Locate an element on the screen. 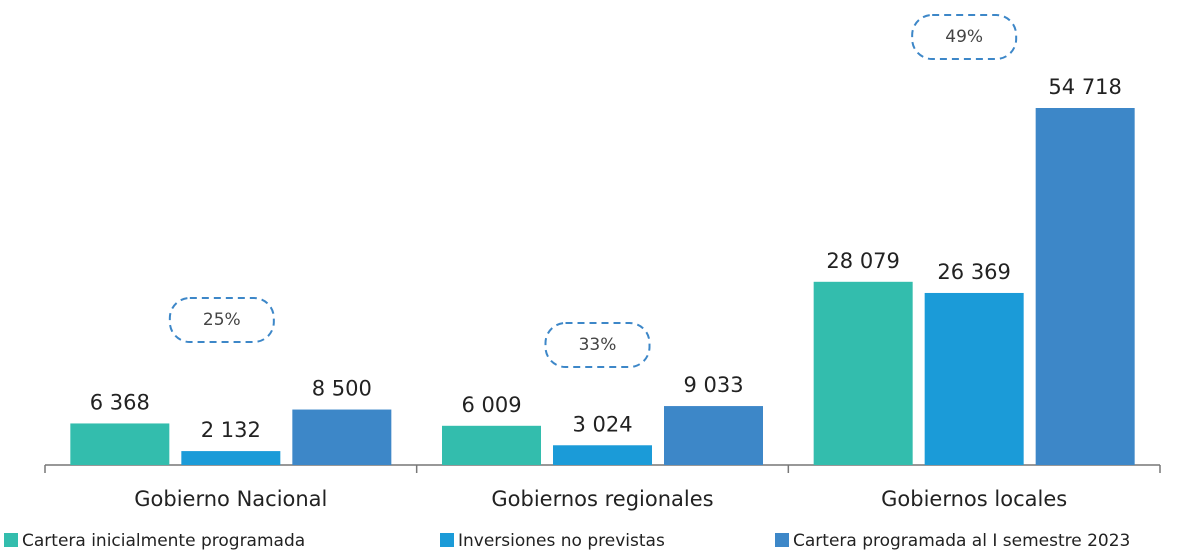 This screenshot has width=1192, height=553. data-label: 6 368 is located at coordinates (120, 402).